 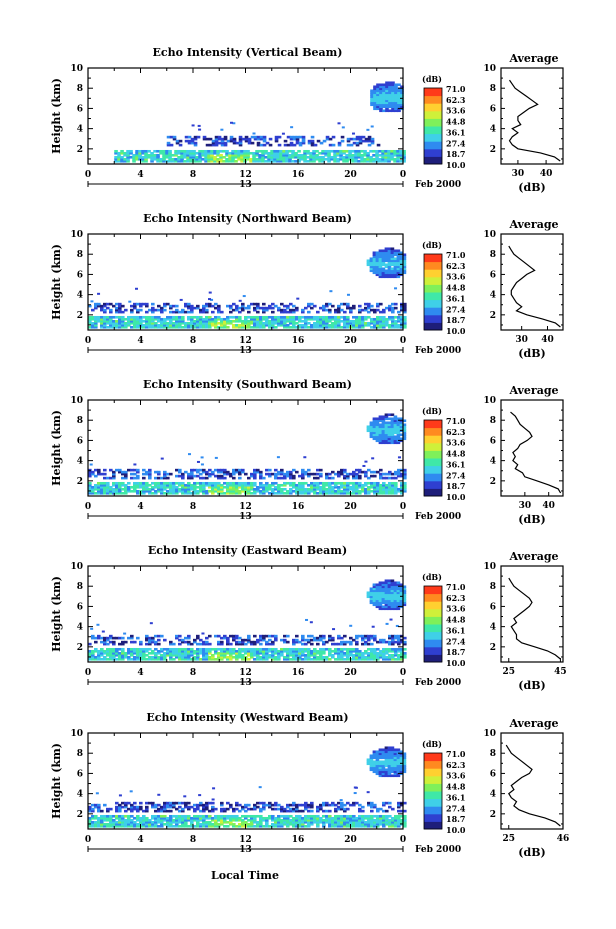 I want to click on average-title: Average, so click(x=533, y=390).